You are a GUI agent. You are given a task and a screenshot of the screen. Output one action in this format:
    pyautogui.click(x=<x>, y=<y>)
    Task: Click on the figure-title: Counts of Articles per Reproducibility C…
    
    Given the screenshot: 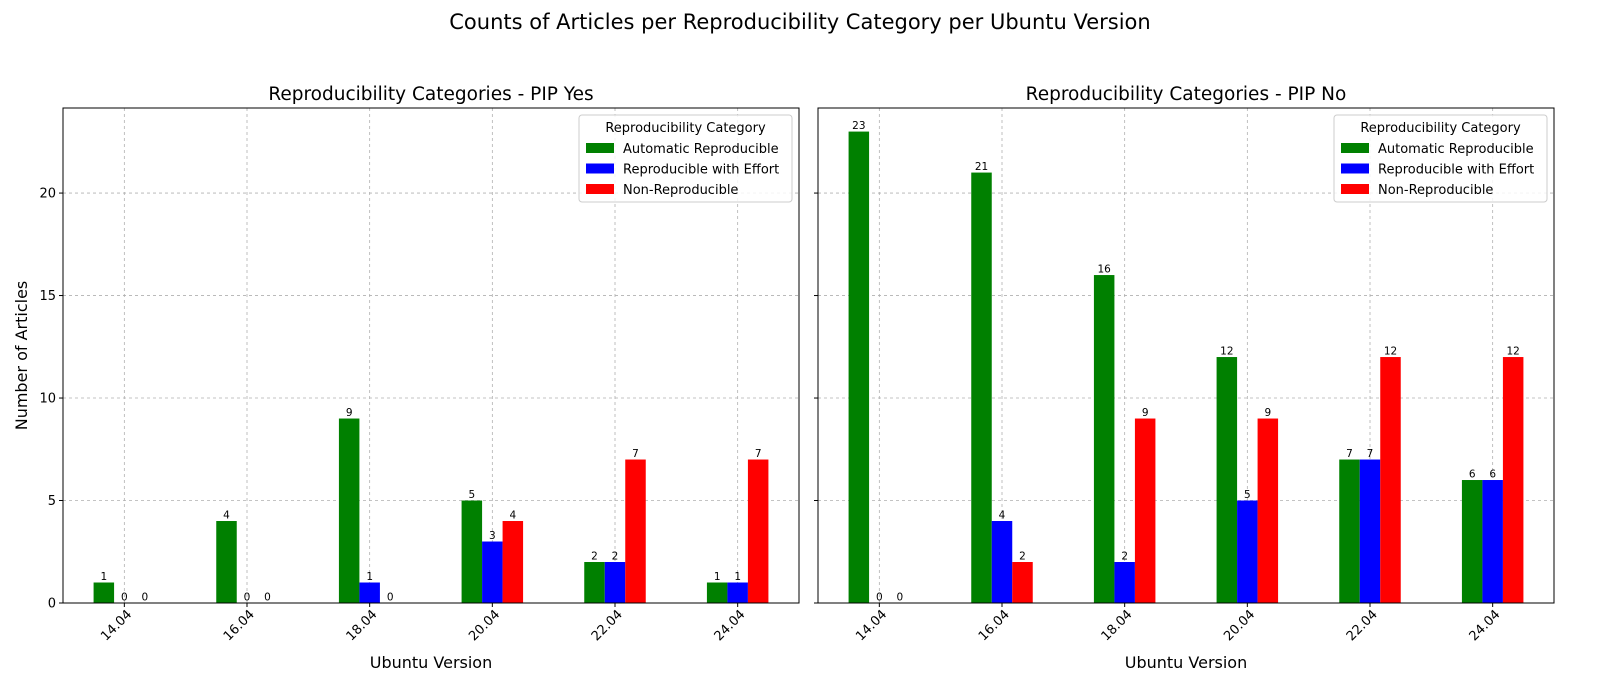 What is the action you would take?
    pyautogui.click(x=799, y=22)
    